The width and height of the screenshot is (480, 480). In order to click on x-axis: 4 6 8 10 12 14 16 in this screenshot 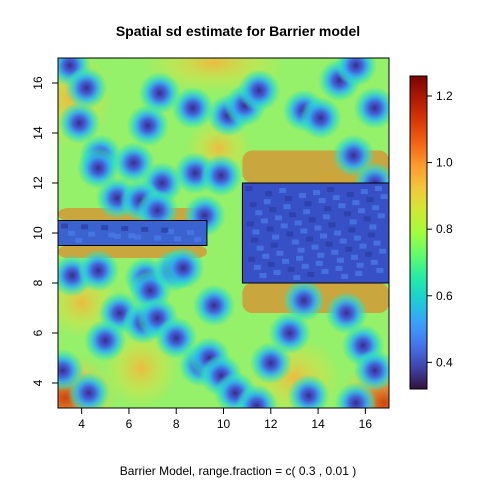, I will do `click(225, 419)`.